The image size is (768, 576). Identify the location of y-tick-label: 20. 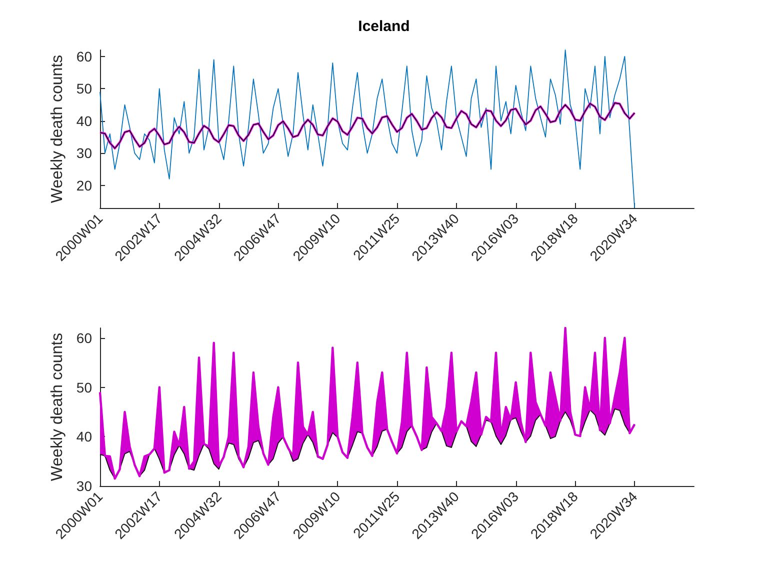
(84, 185).